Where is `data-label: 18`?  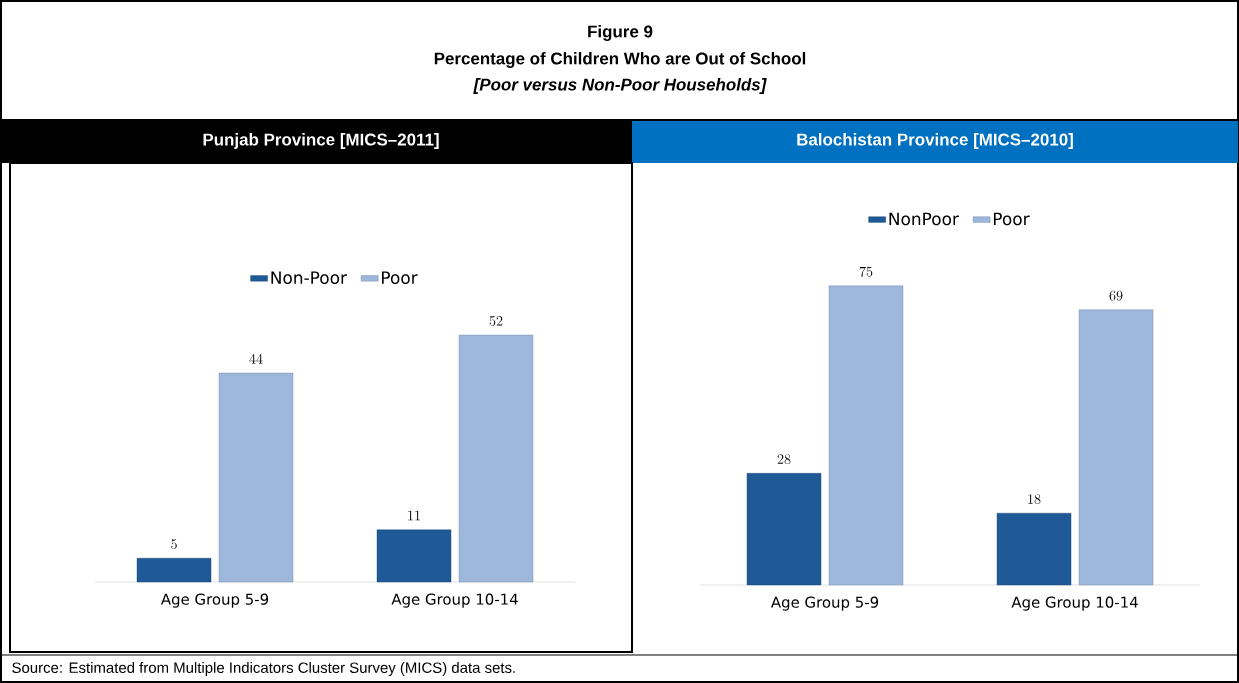 data-label: 18 is located at coordinates (1034, 499).